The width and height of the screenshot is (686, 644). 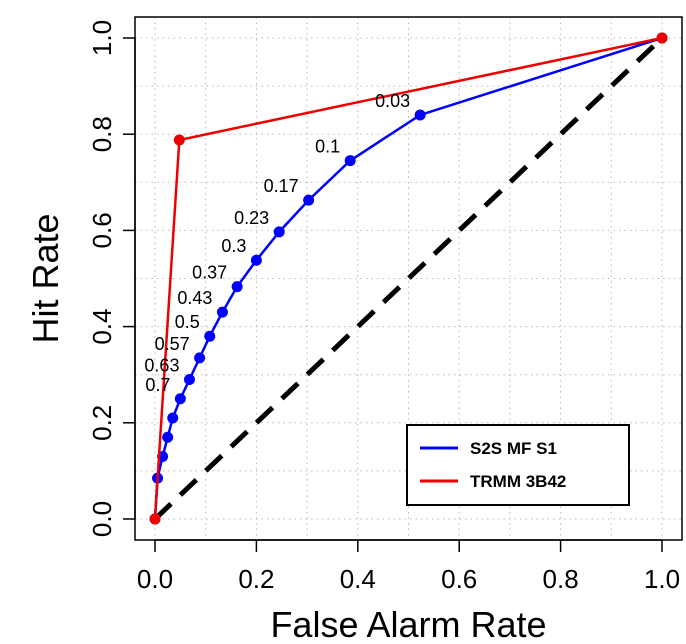 I want to click on legend-box, so click(x=518, y=465).